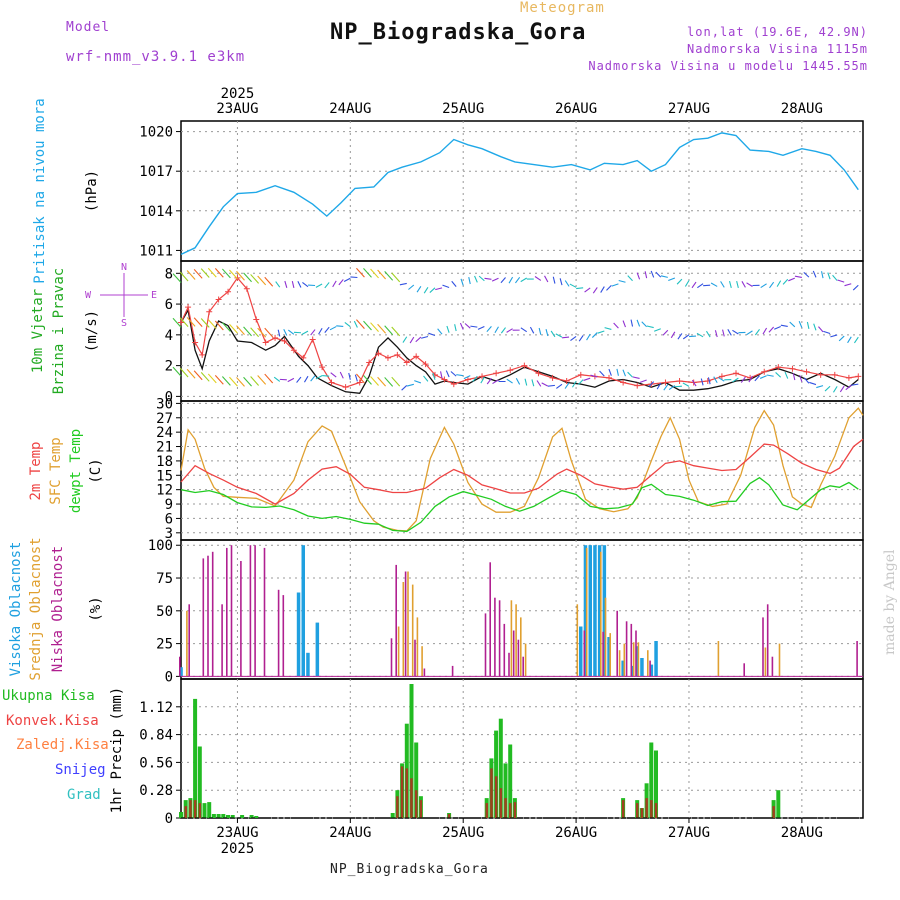 This screenshot has width=900, height=900. I want to click on ytick-label-temperature: 6, so click(169, 519).